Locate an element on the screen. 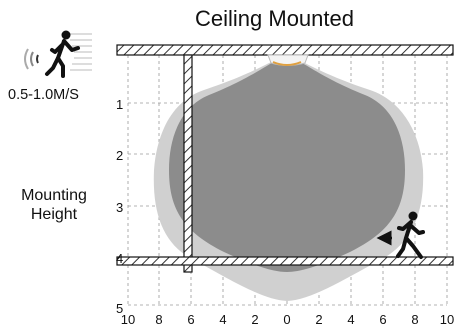 This screenshot has height=329, width=460. floor-bar is located at coordinates (285, 261).